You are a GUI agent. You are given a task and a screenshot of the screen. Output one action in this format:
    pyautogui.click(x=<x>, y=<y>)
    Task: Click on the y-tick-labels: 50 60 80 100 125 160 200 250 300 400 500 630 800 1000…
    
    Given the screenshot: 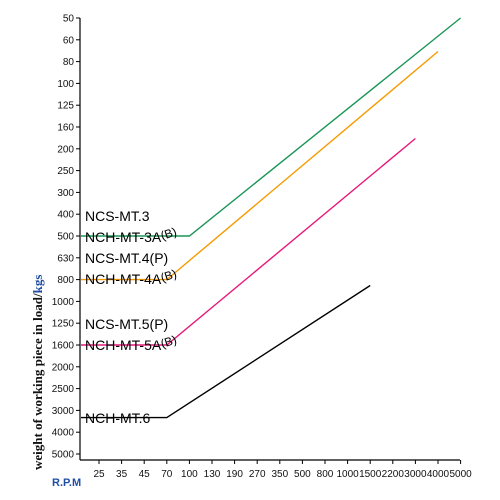 What is the action you would take?
    pyautogui.click(x=63, y=237)
    